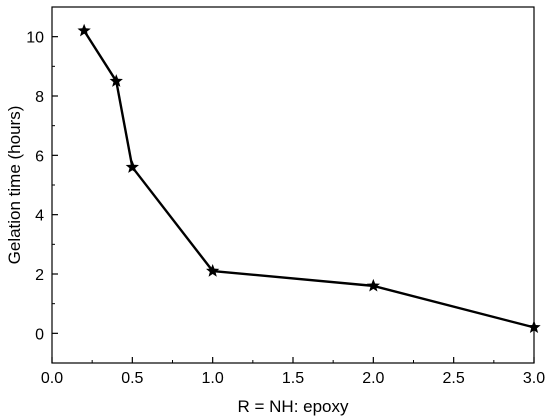 This screenshot has height=420, width=550. I want to click on y-axis: 0 2 4 6 8 10, so click(42, 185).